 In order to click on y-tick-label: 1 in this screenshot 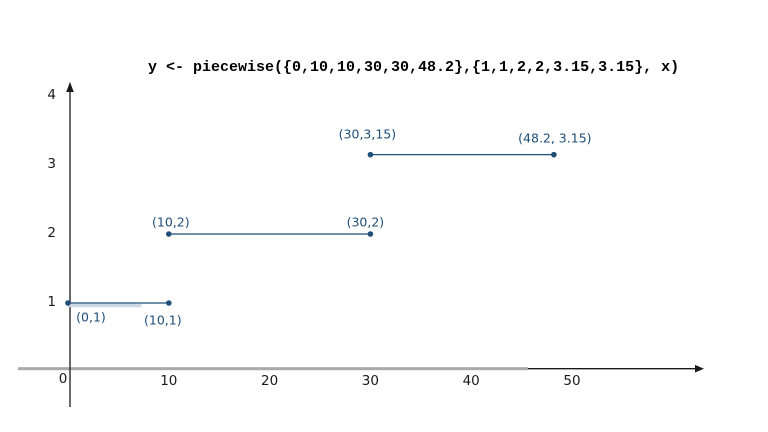, I will do `click(51, 302)`.